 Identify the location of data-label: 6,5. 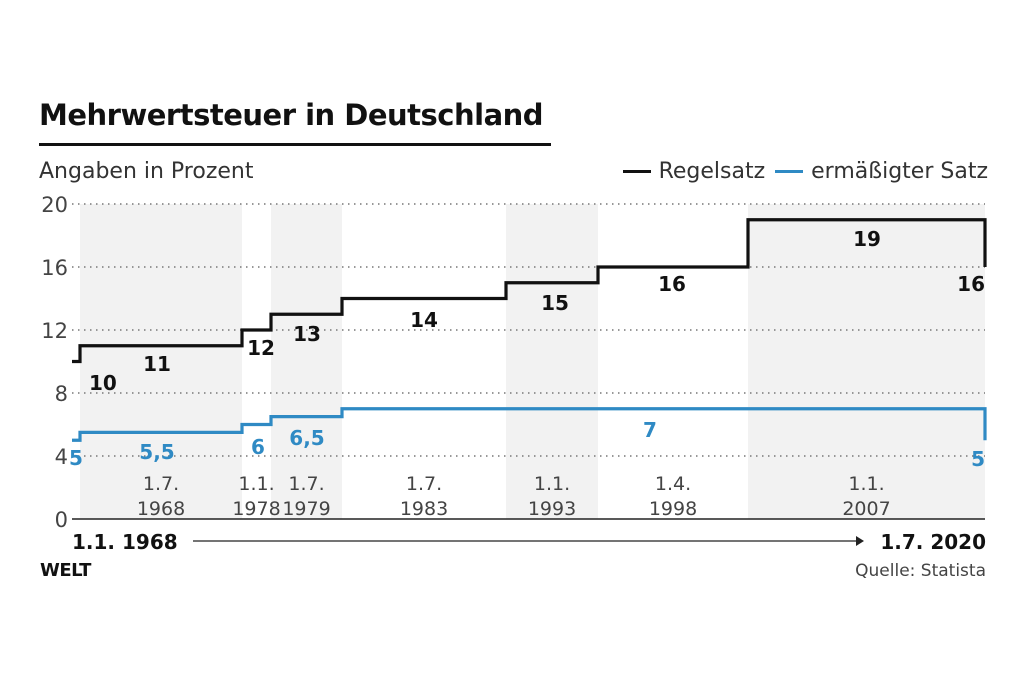
(306, 438).